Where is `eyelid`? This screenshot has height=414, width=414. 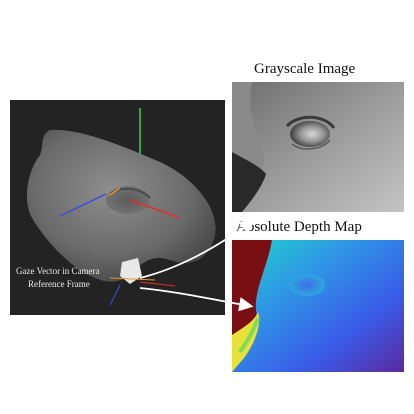
eyelid is located at coordinates (310, 122).